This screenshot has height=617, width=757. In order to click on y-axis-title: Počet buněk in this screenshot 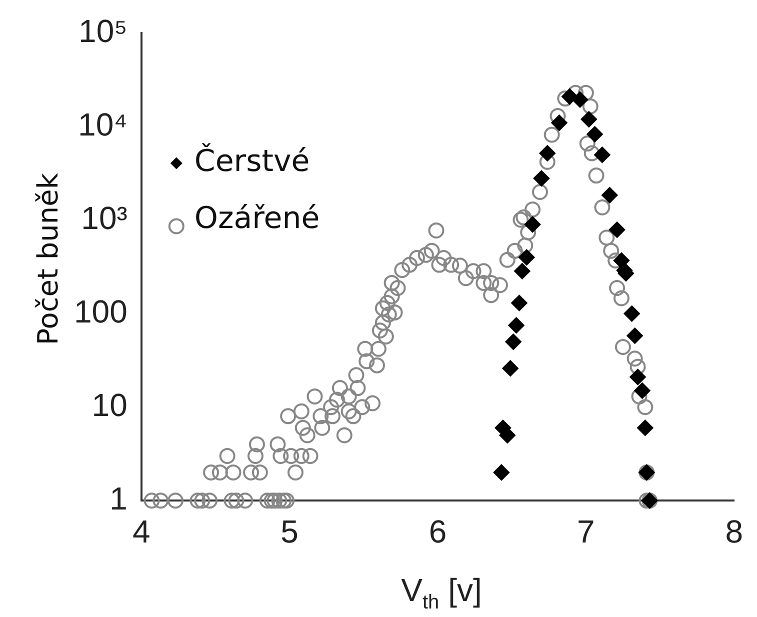, I will do `click(48, 259)`.